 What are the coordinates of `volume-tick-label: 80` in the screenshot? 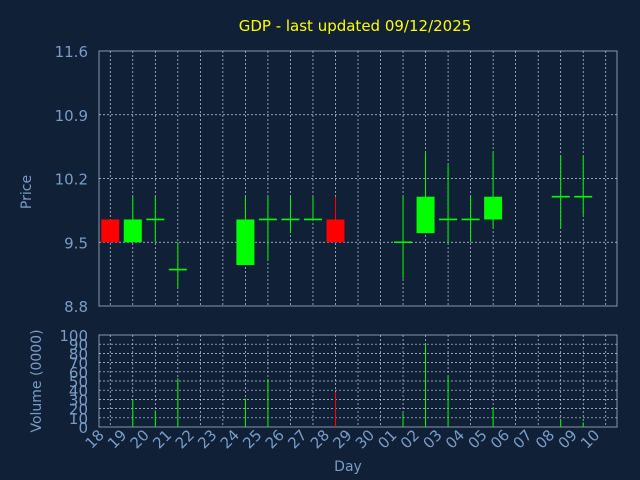 It's located at (78, 354).